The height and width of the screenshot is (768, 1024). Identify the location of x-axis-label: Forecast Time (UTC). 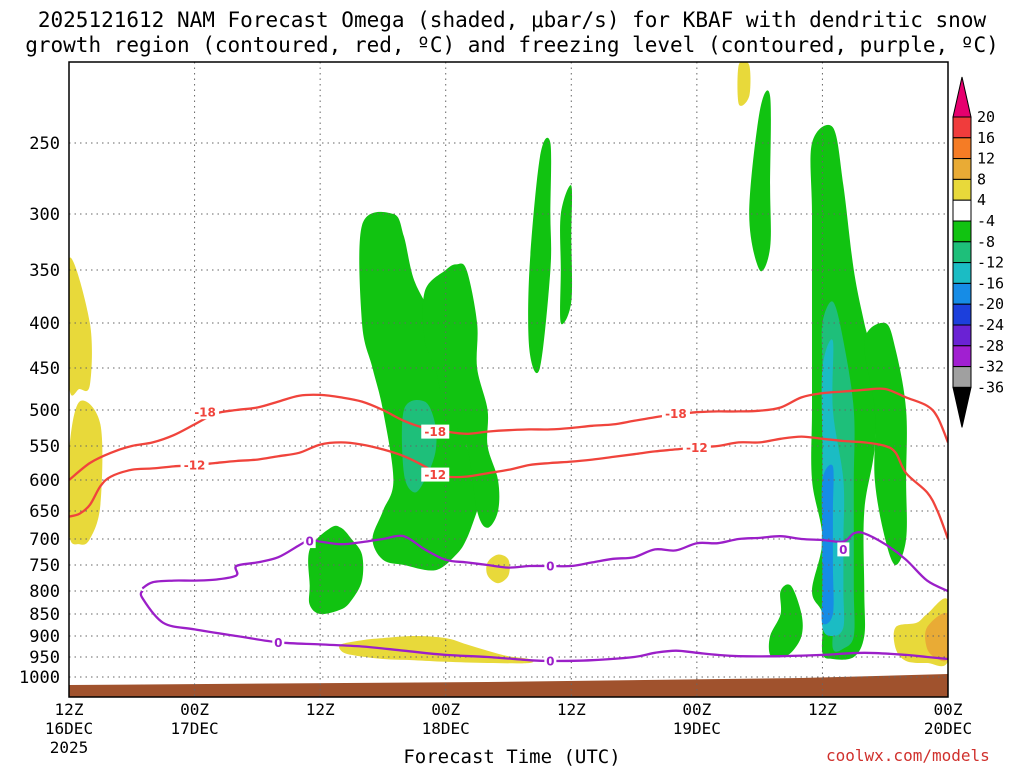
(512, 757).